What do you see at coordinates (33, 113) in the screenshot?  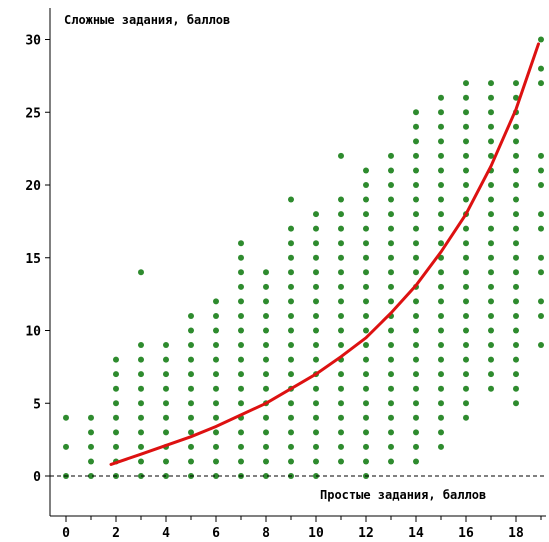 I see `y-tick-label: 25` at bounding box center [33, 113].